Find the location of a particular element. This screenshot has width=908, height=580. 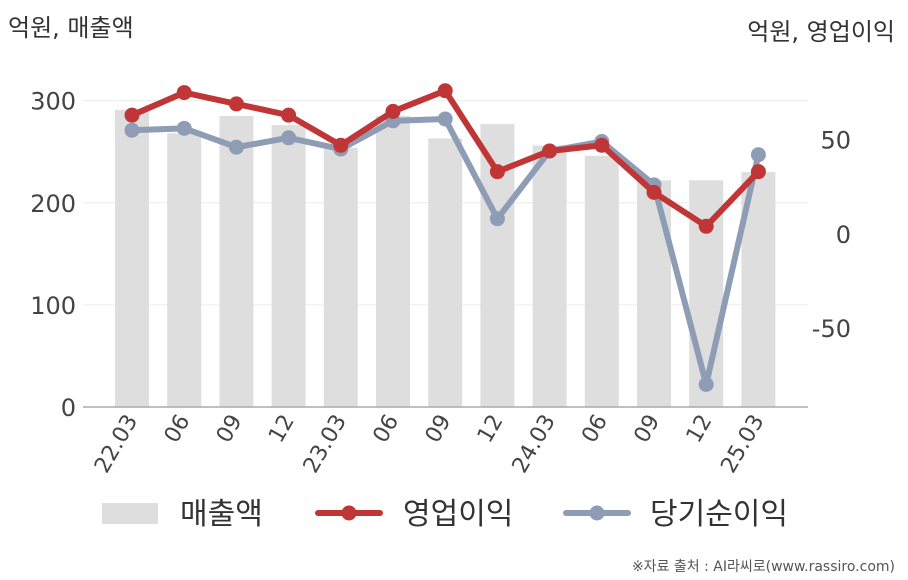

legend-item: 당기순이익 is located at coordinates (675, 514).